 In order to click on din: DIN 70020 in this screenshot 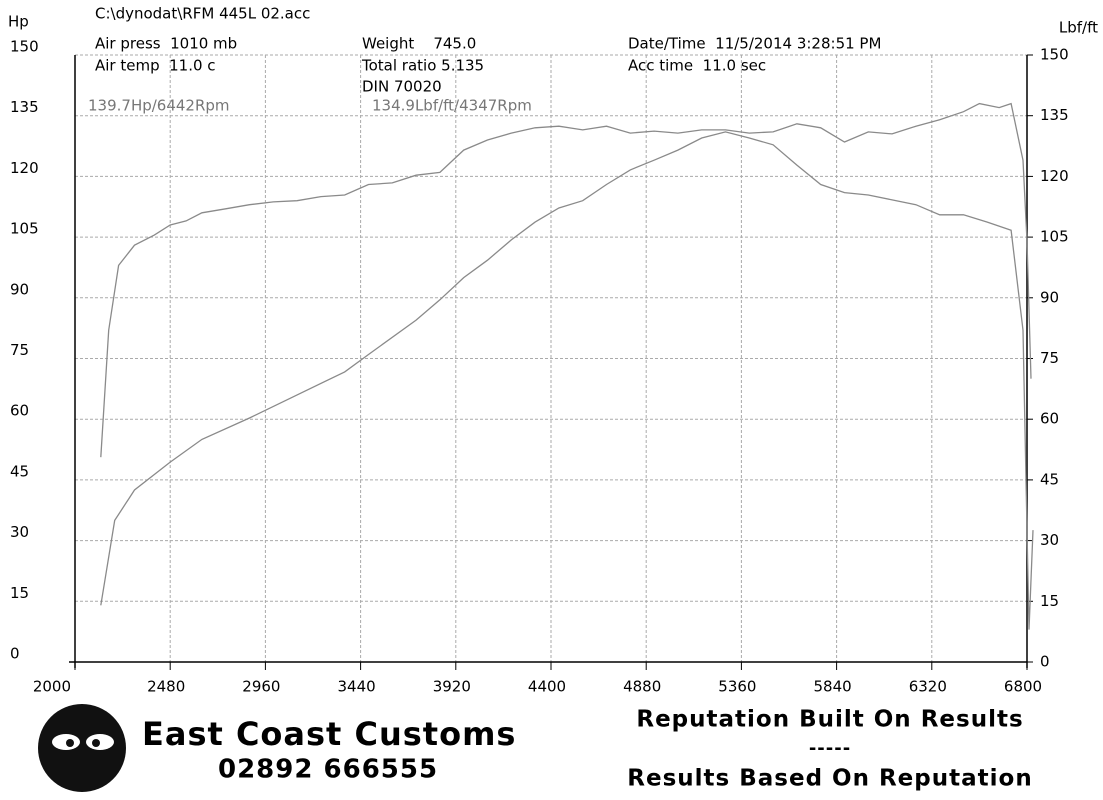, I will do `click(402, 87)`.